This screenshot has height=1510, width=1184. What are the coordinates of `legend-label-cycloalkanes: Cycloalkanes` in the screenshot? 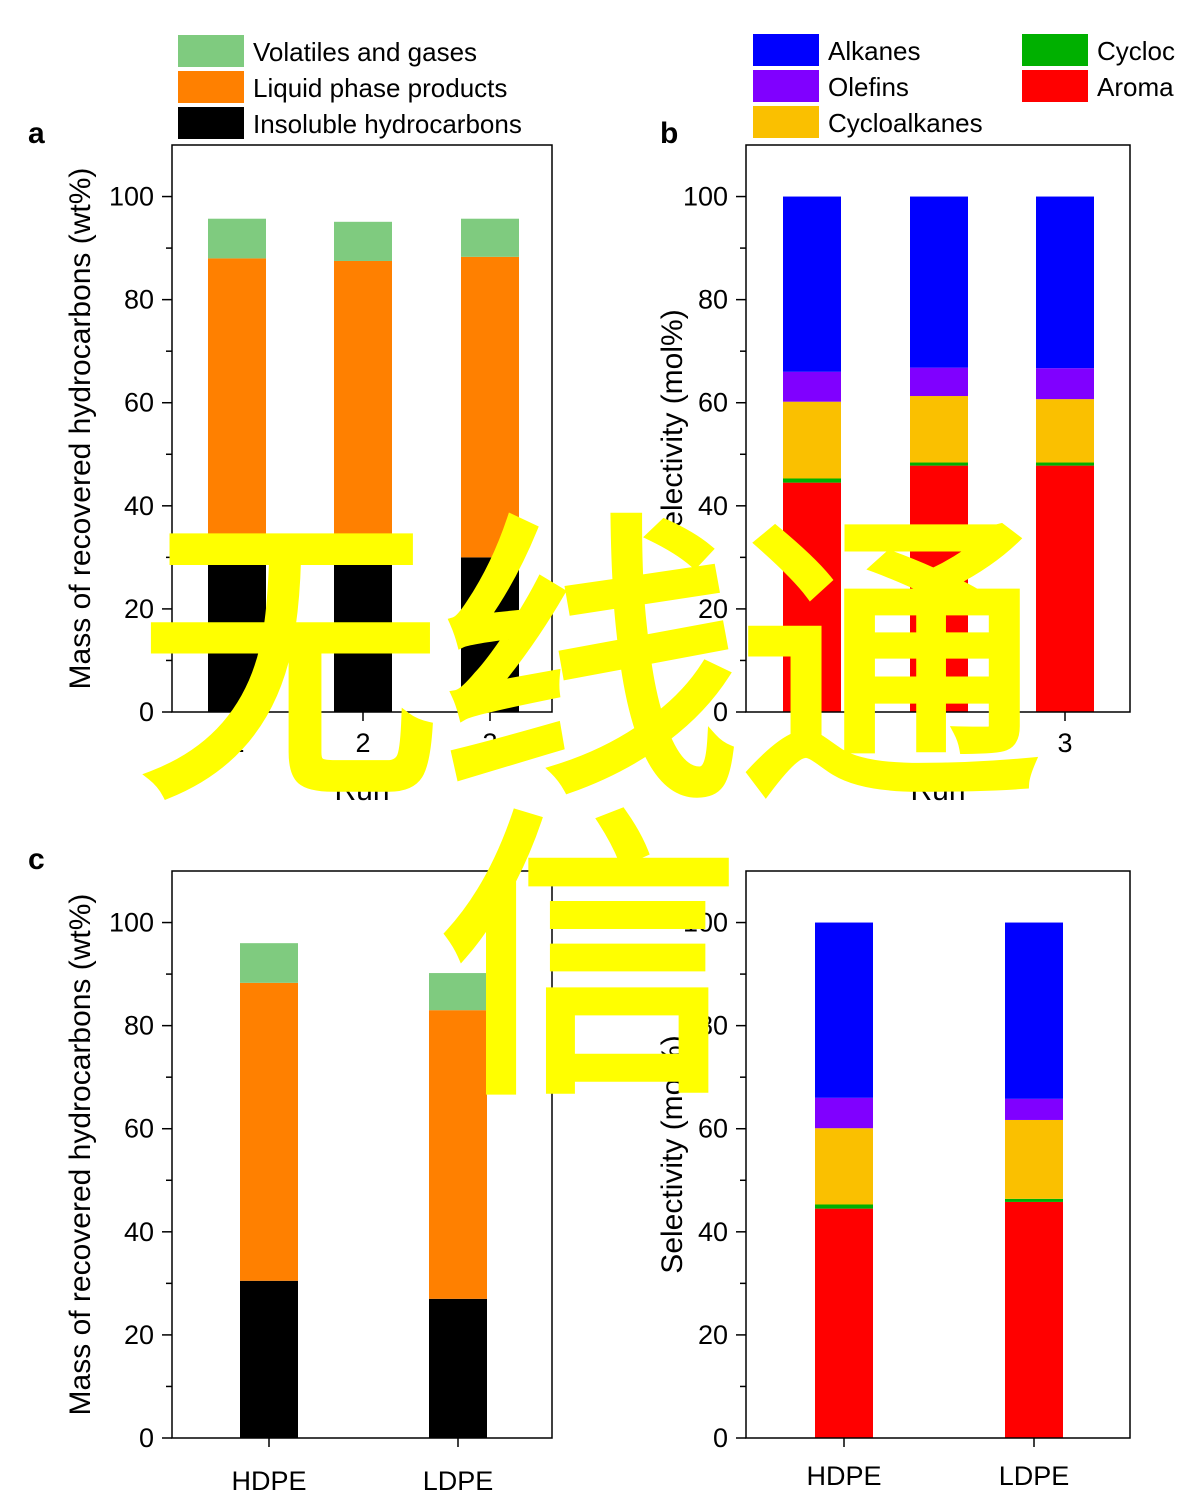 It's located at (905, 123).